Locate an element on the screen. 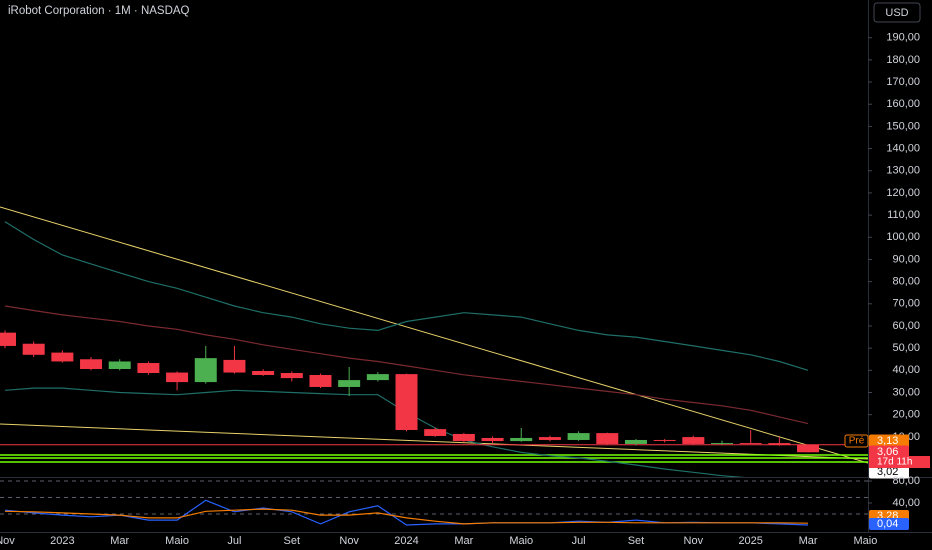 This screenshot has height=550, width=932. y-tick-label: 110,00 is located at coordinates (903, 215).